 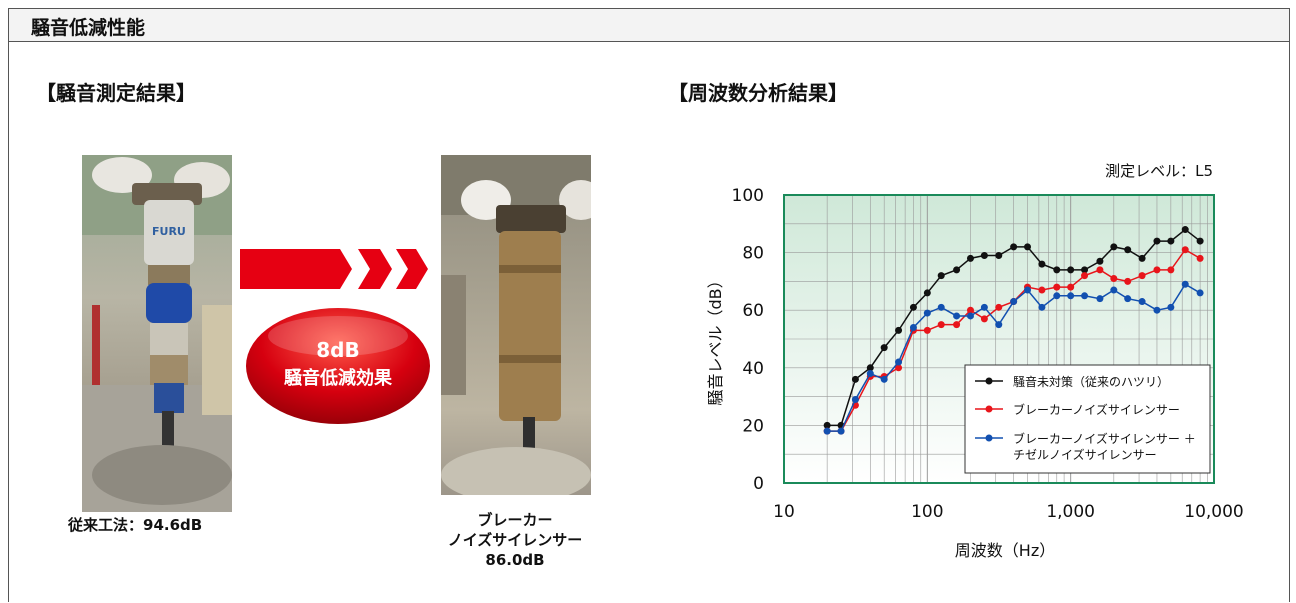 What do you see at coordinates (1159, 171) in the screenshot?
I see `measurement-level-annotation: 測定レベル：L5` at bounding box center [1159, 171].